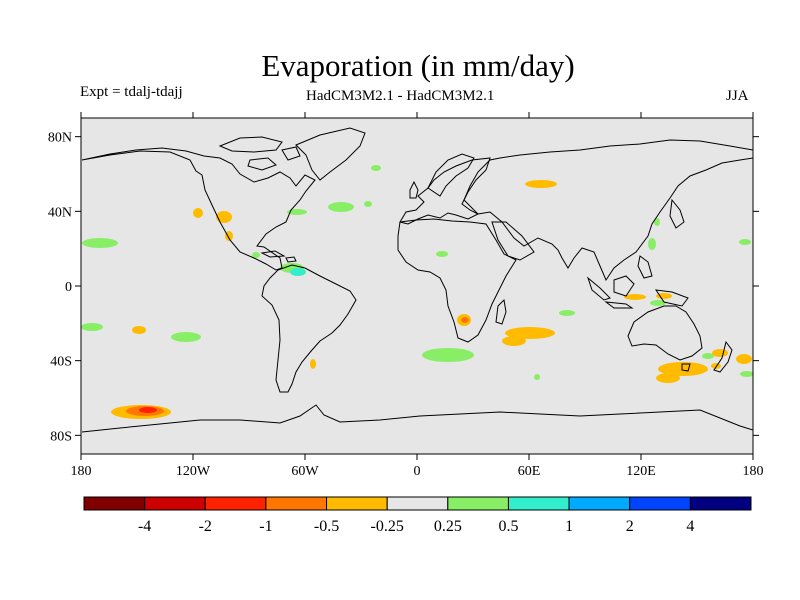  I want to click on colorbar-label: -0.5, so click(326, 526).